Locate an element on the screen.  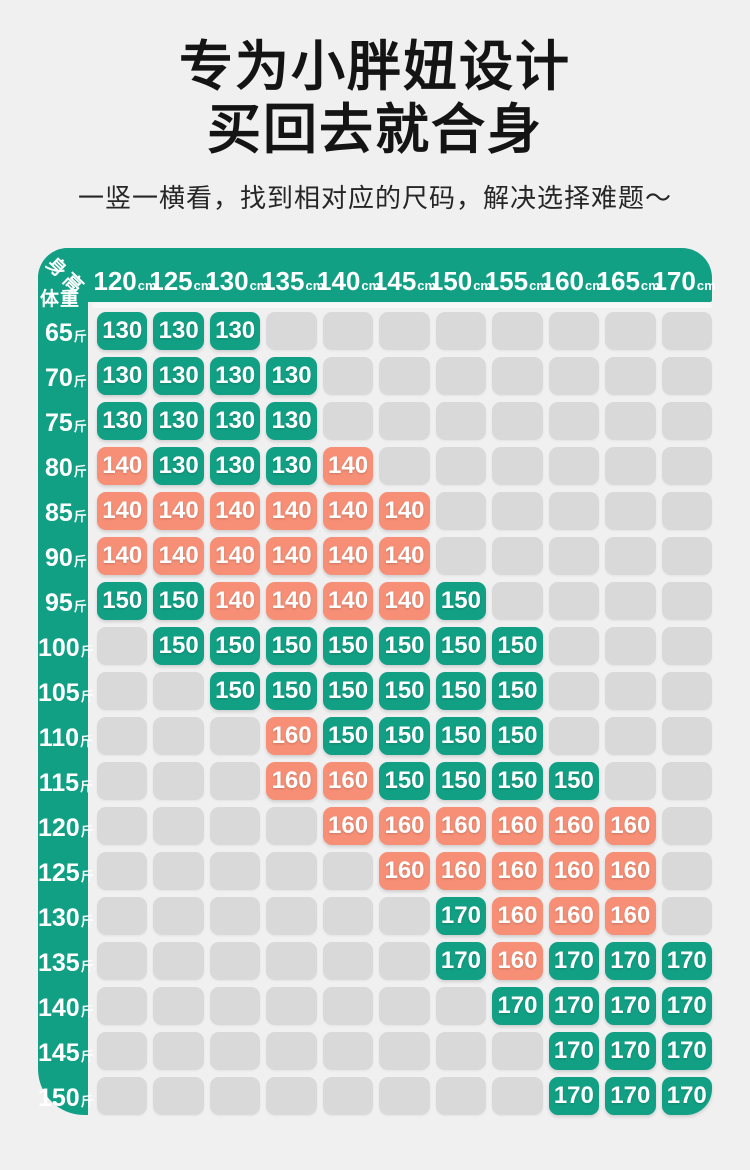
column-header: 160 cm is located at coordinates (572, 275).